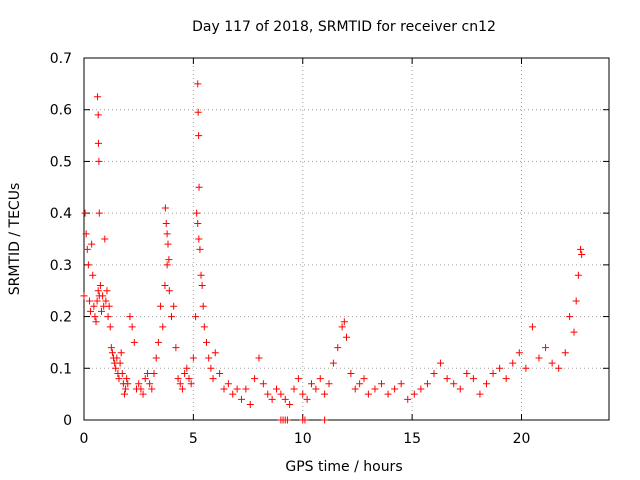 This screenshot has width=640, height=480. Describe the element at coordinates (522, 439) in the screenshot. I see `x-tick-label: 20` at that location.